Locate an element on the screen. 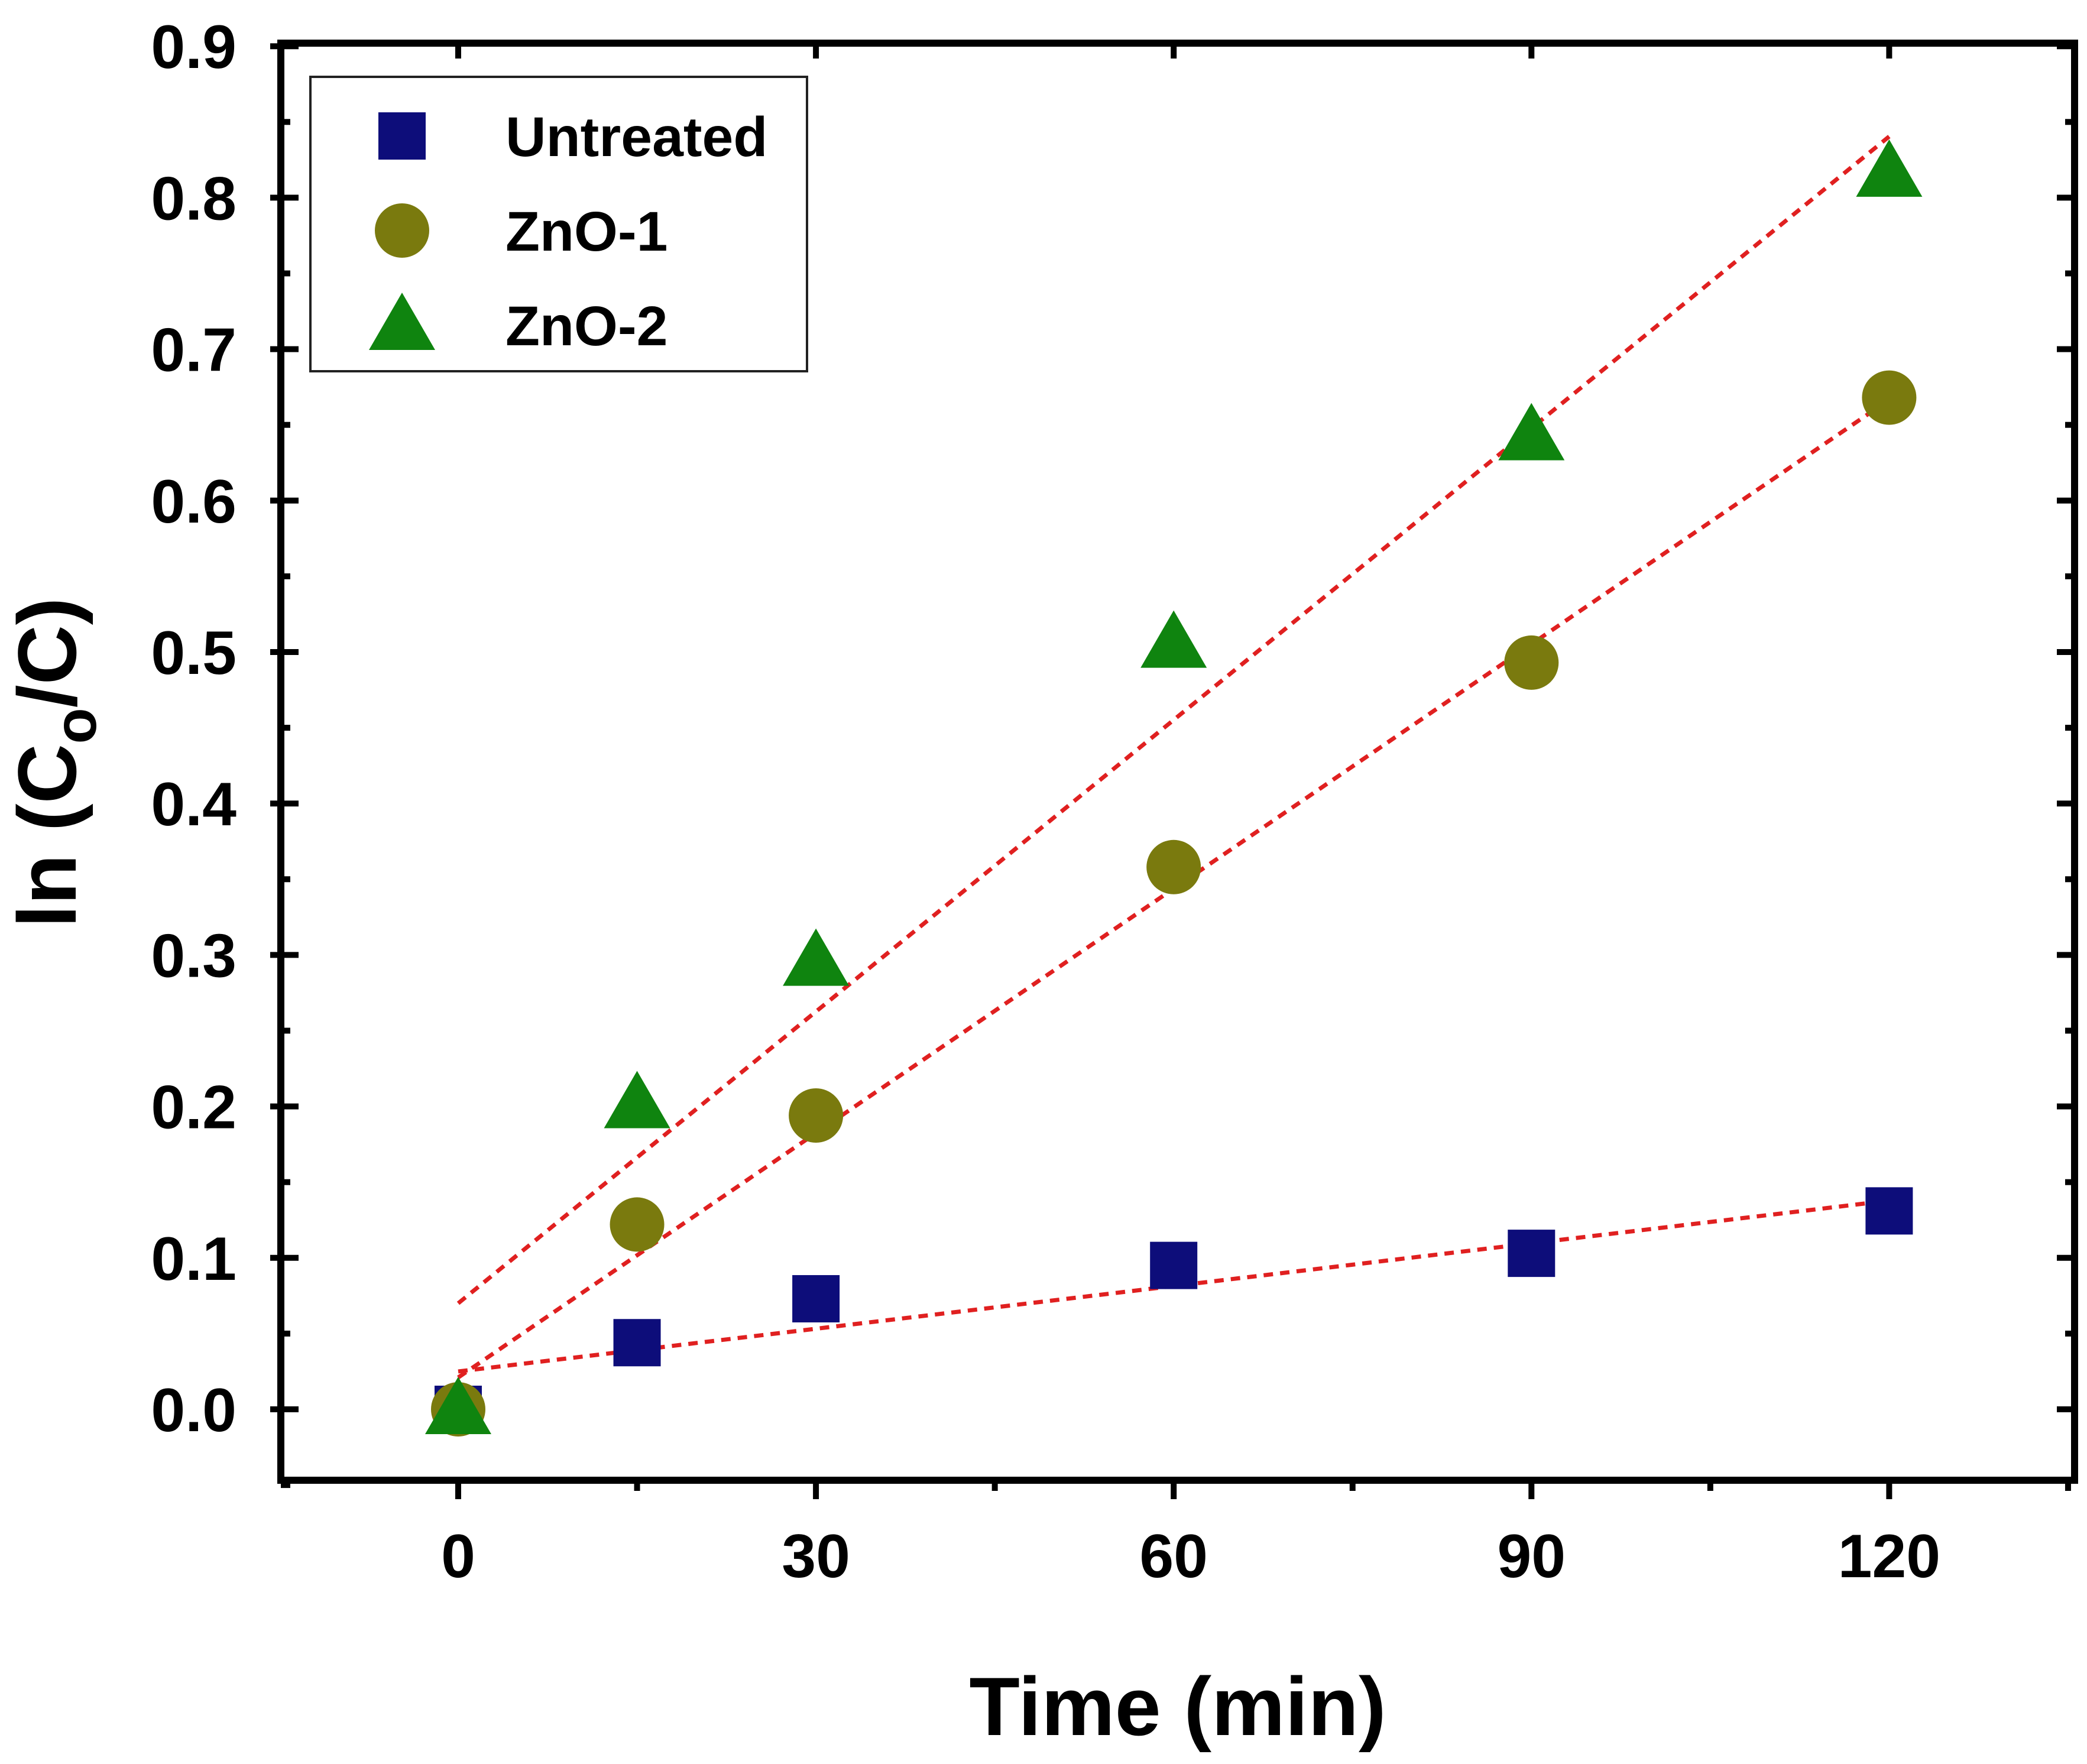  y-tick-label: 0.6 is located at coordinates (194, 502).